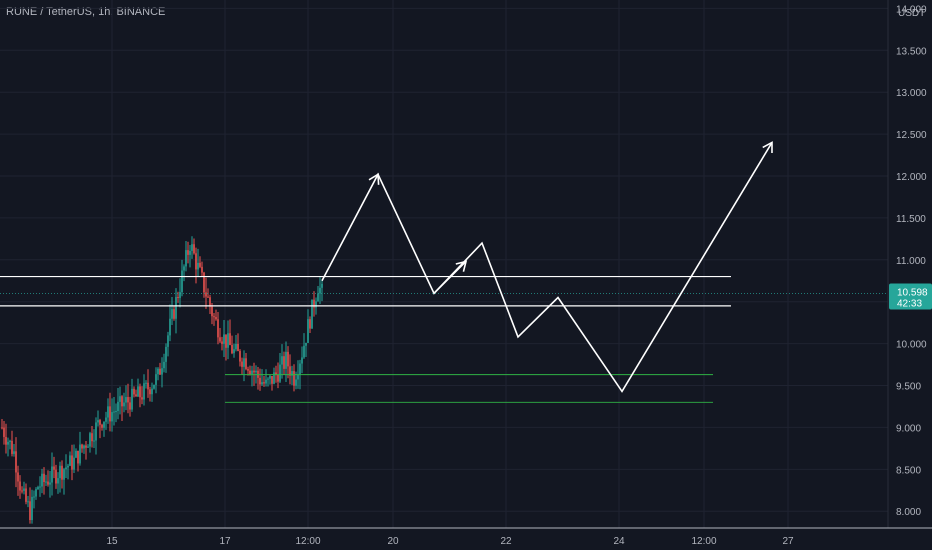 The height and width of the screenshot is (550, 932). Describe the element at coordinates (86, 12) in the screenshot. I see `symbol-title: RUNE / TetherUS, 1h, BINANCE` at that location.